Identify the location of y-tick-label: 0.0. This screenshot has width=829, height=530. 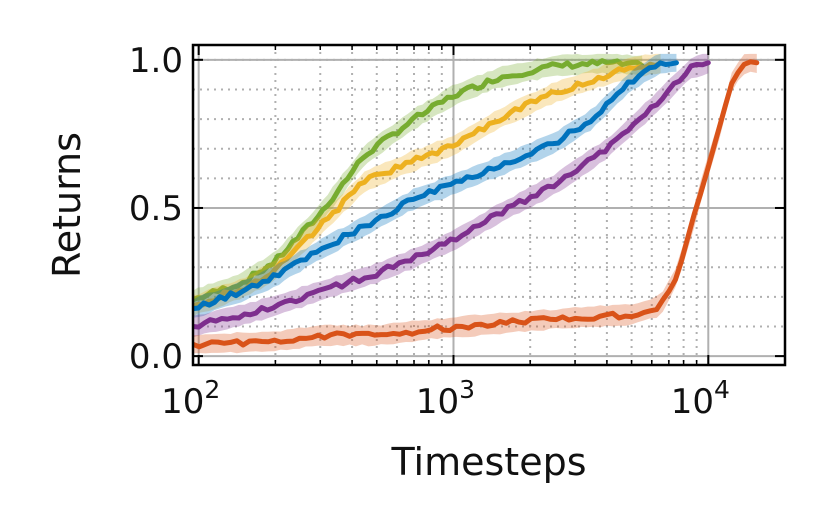
(156, 357).